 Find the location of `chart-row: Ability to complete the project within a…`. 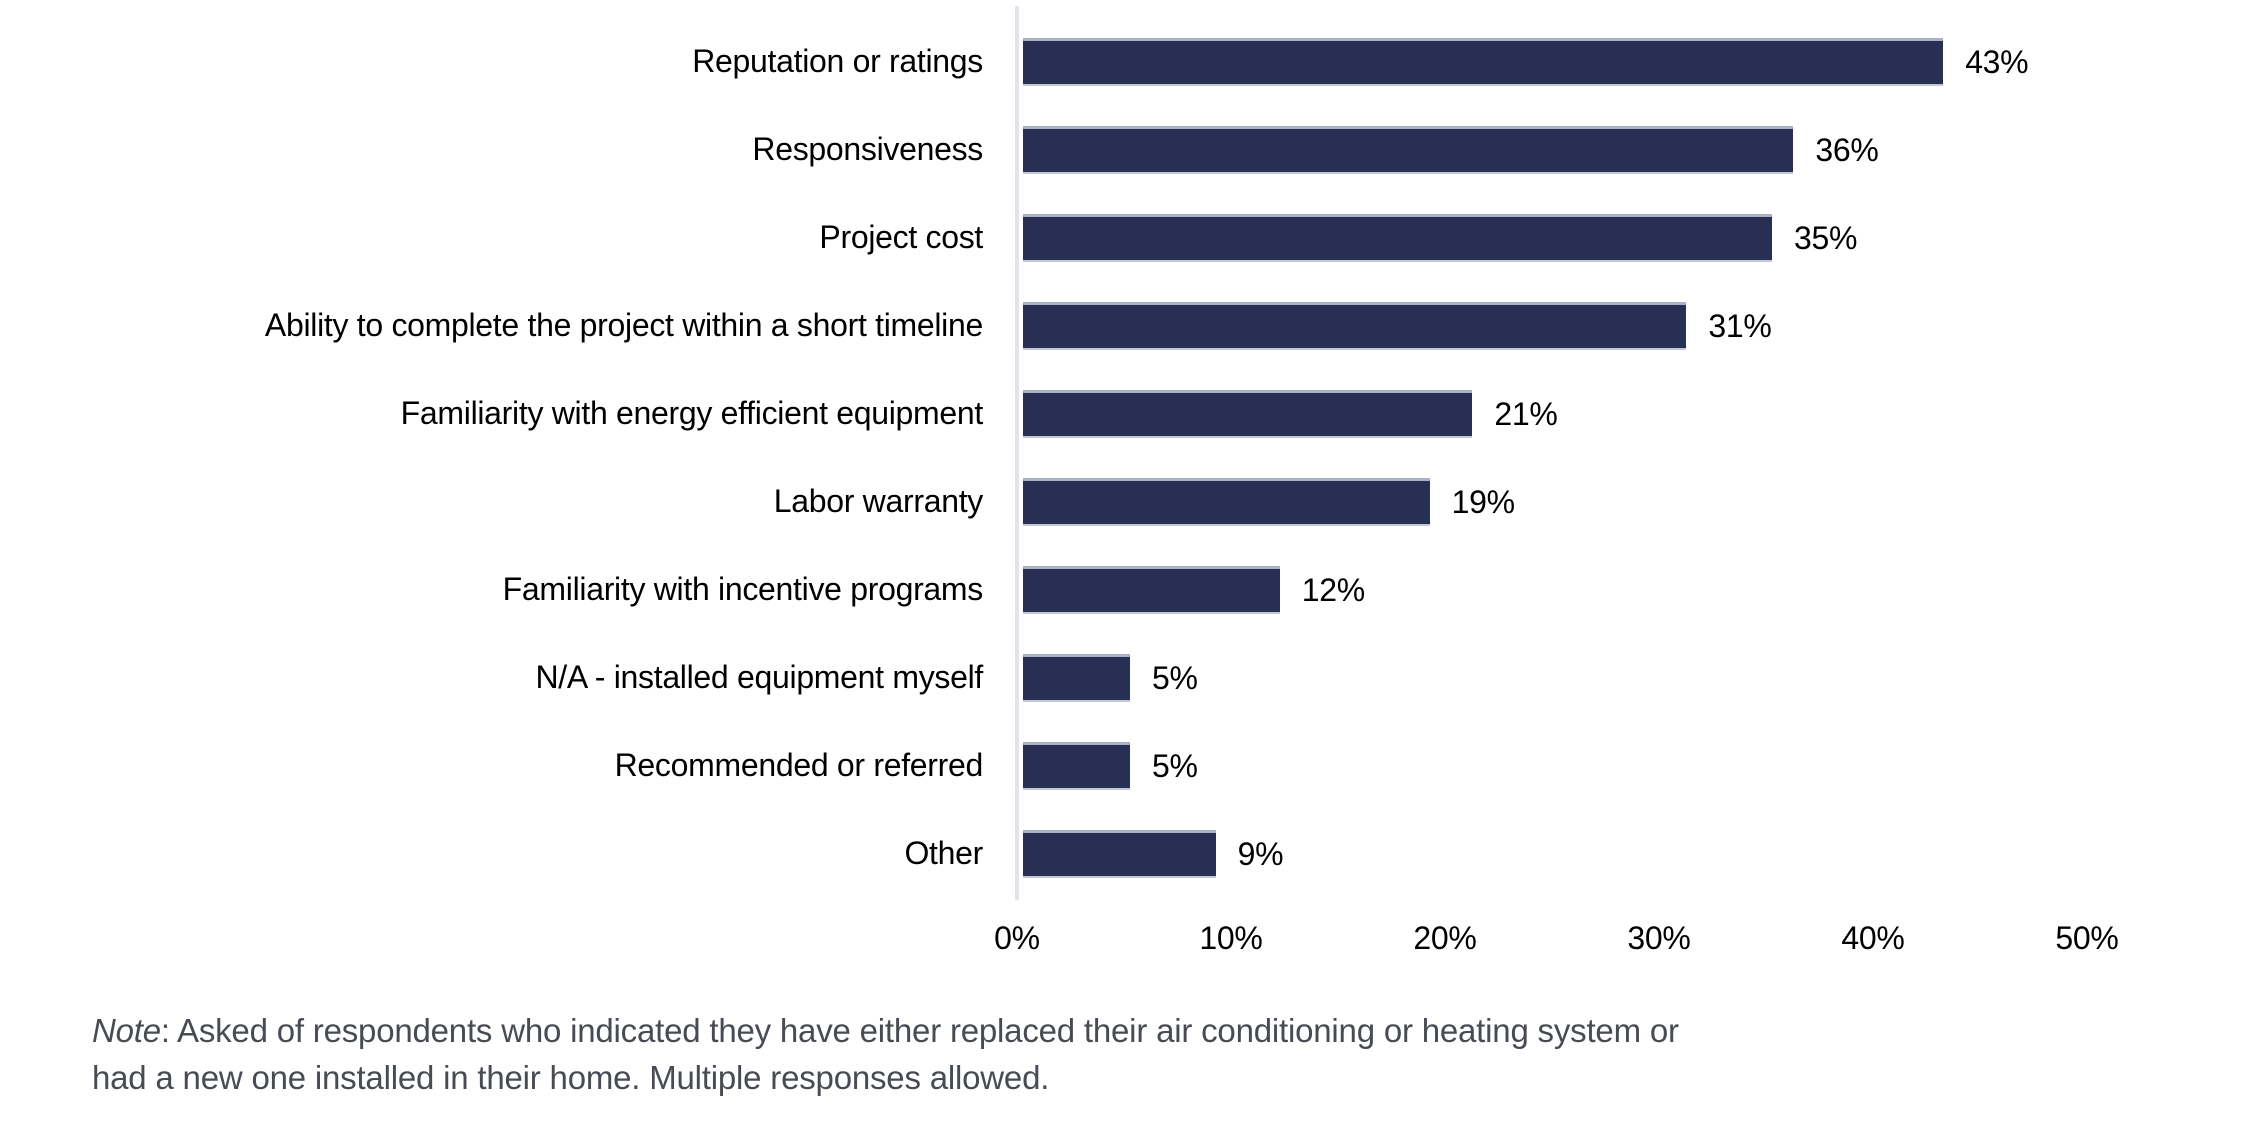

chart-row: Ability to complete the project within a… is located at coordinates (1131, 326).